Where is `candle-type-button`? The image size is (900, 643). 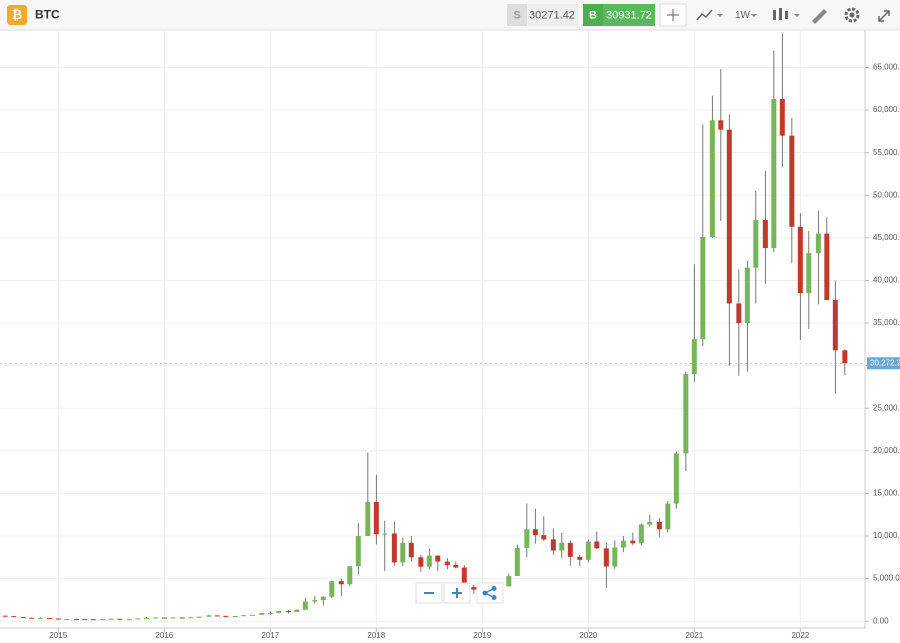
candle-type-button is located at coordinates (786, 14).